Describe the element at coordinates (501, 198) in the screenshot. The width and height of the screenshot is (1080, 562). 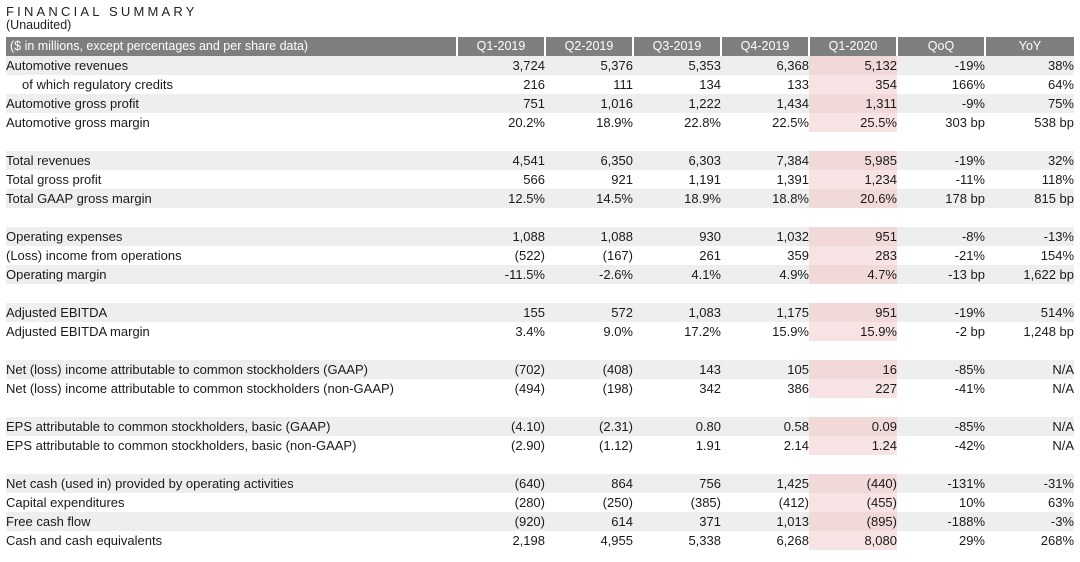
I see `value-cell: 12.5%` at that location.